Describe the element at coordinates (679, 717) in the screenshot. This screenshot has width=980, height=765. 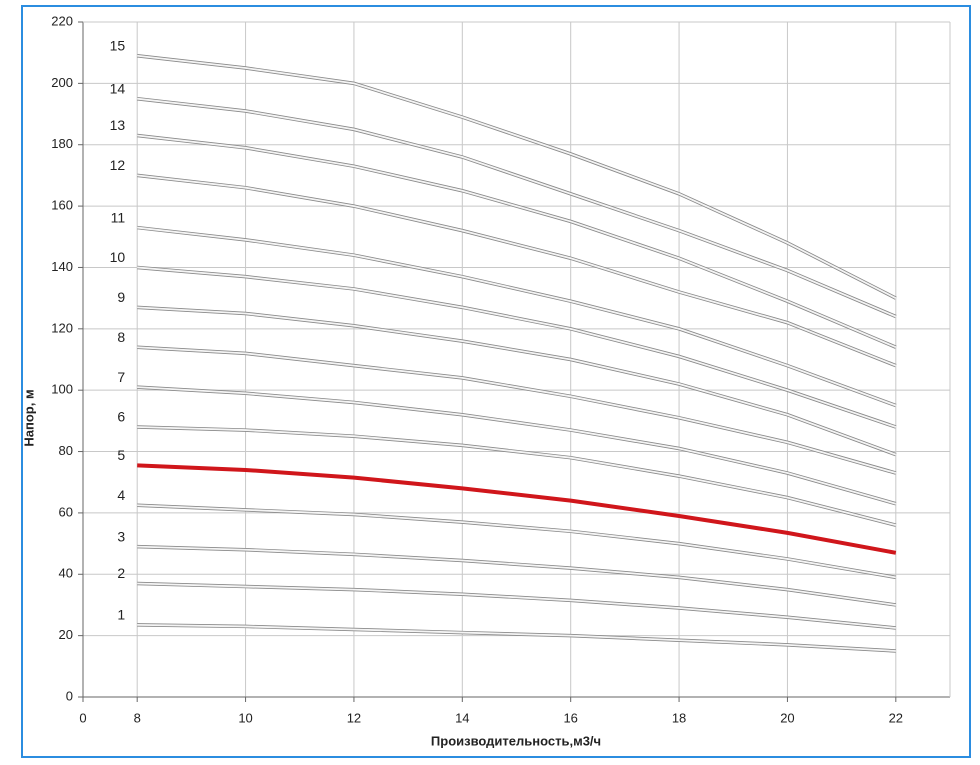
I see `x-tick-label: 18` at that location.